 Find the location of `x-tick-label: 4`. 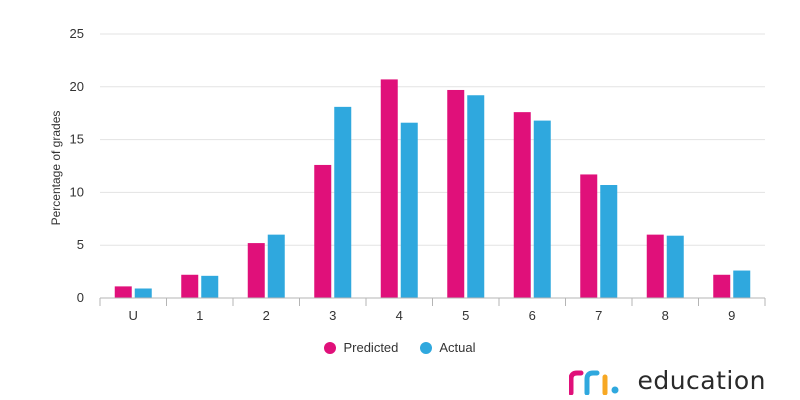

x-tick-label: 4 is located at coordinates (399, 315).